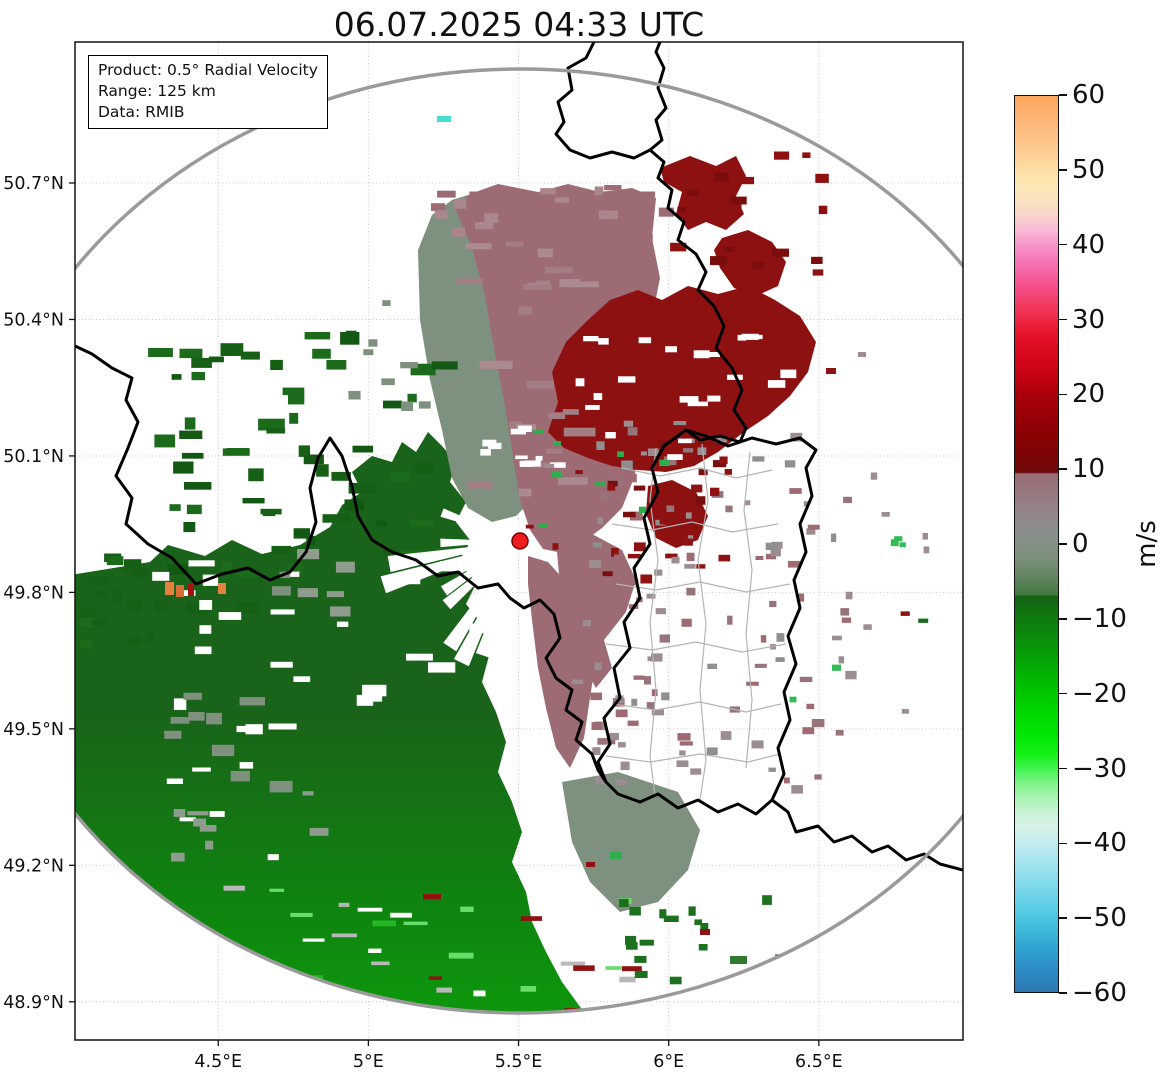  Describe the element at coordinates (389, 355) in the screenshot. I see `speckles-sage-patches-c` at that location.